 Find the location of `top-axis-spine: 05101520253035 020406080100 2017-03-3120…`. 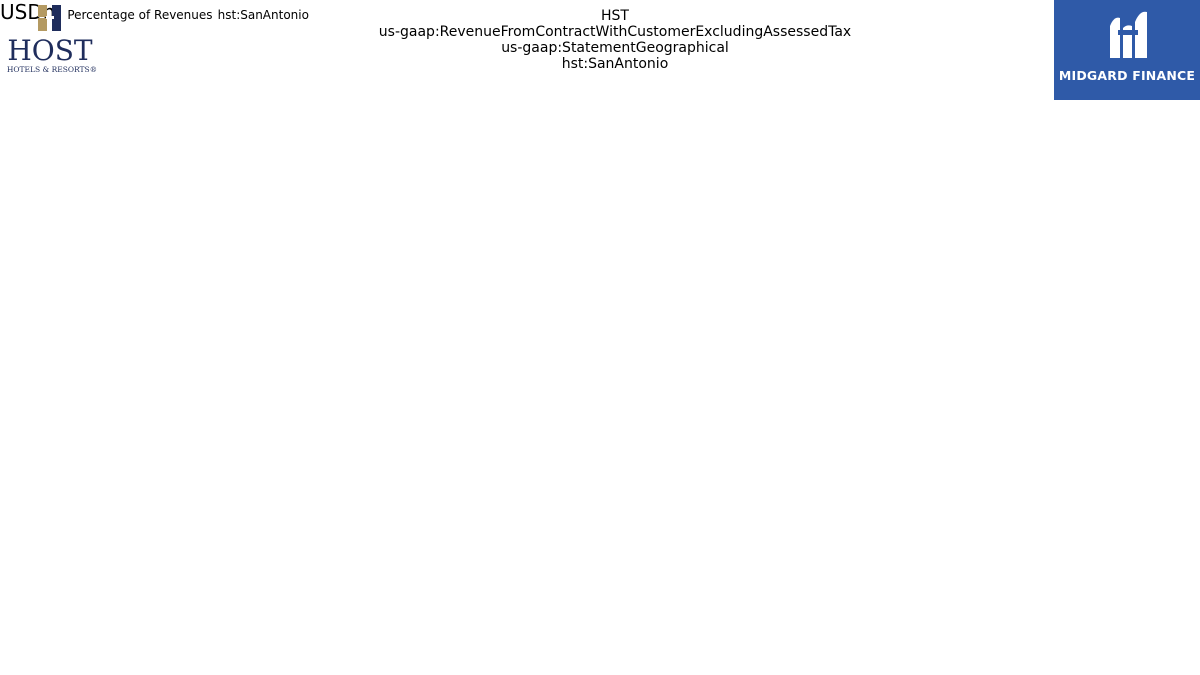

top-axis-spine: 05101520253035 020406080100 2017-03-3120… is located at coordinates (154, 12).